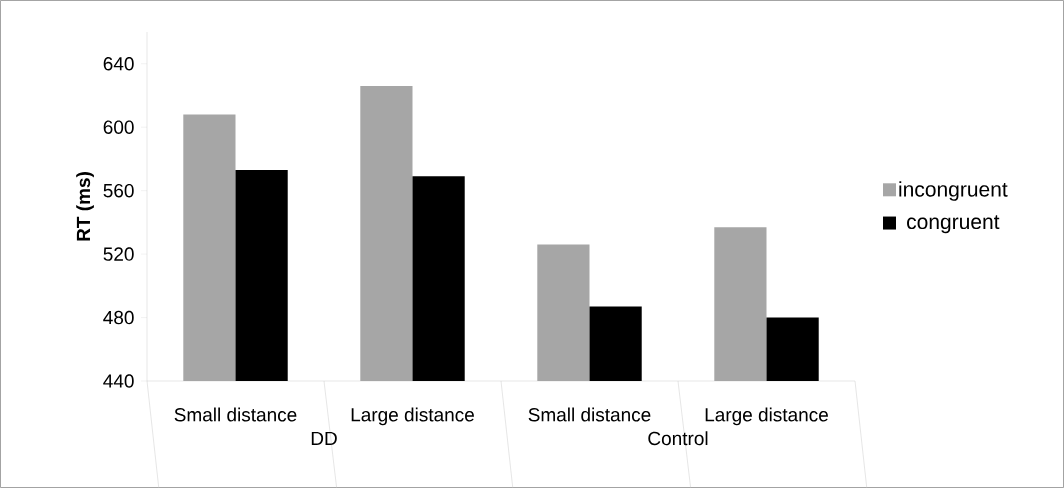 Image resolution: width=1064 pixels, height=488 pixels. I want to click on text: Control, so click(678, 438).